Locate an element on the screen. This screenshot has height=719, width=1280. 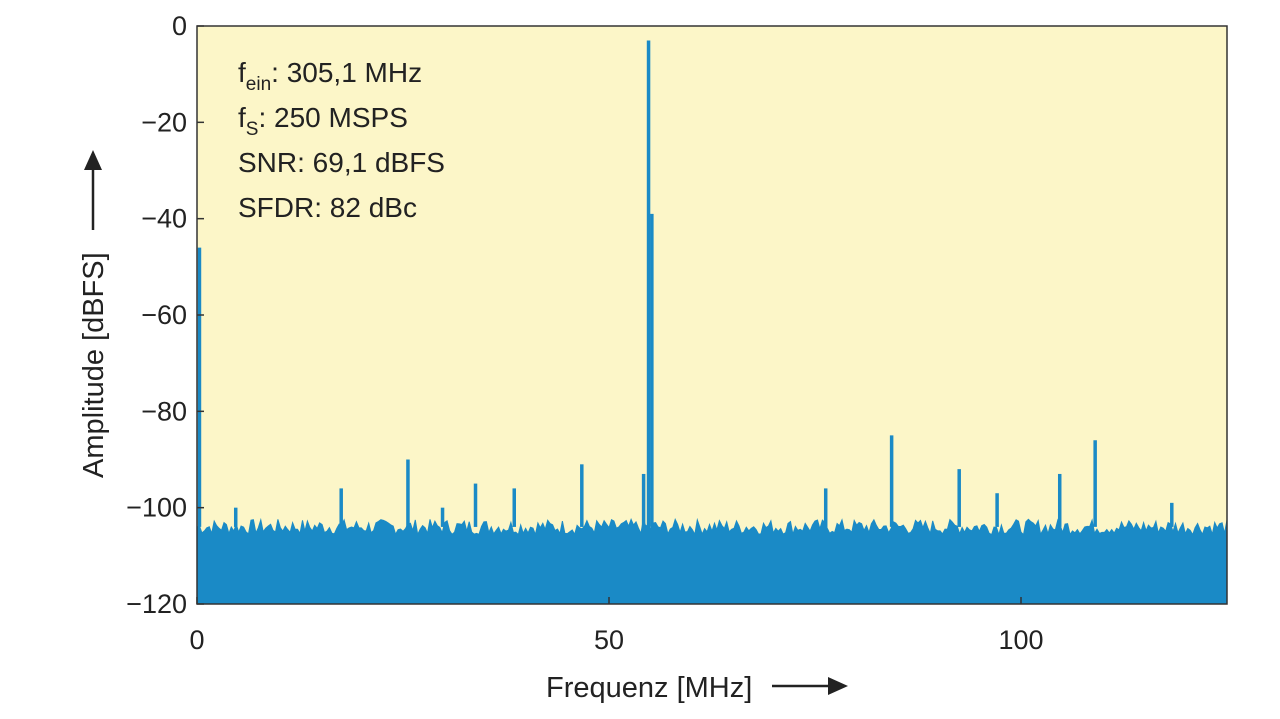
y-axis: 0 −20 −40 −60 −80 −100 −120 is located at coordinates (165, 315).